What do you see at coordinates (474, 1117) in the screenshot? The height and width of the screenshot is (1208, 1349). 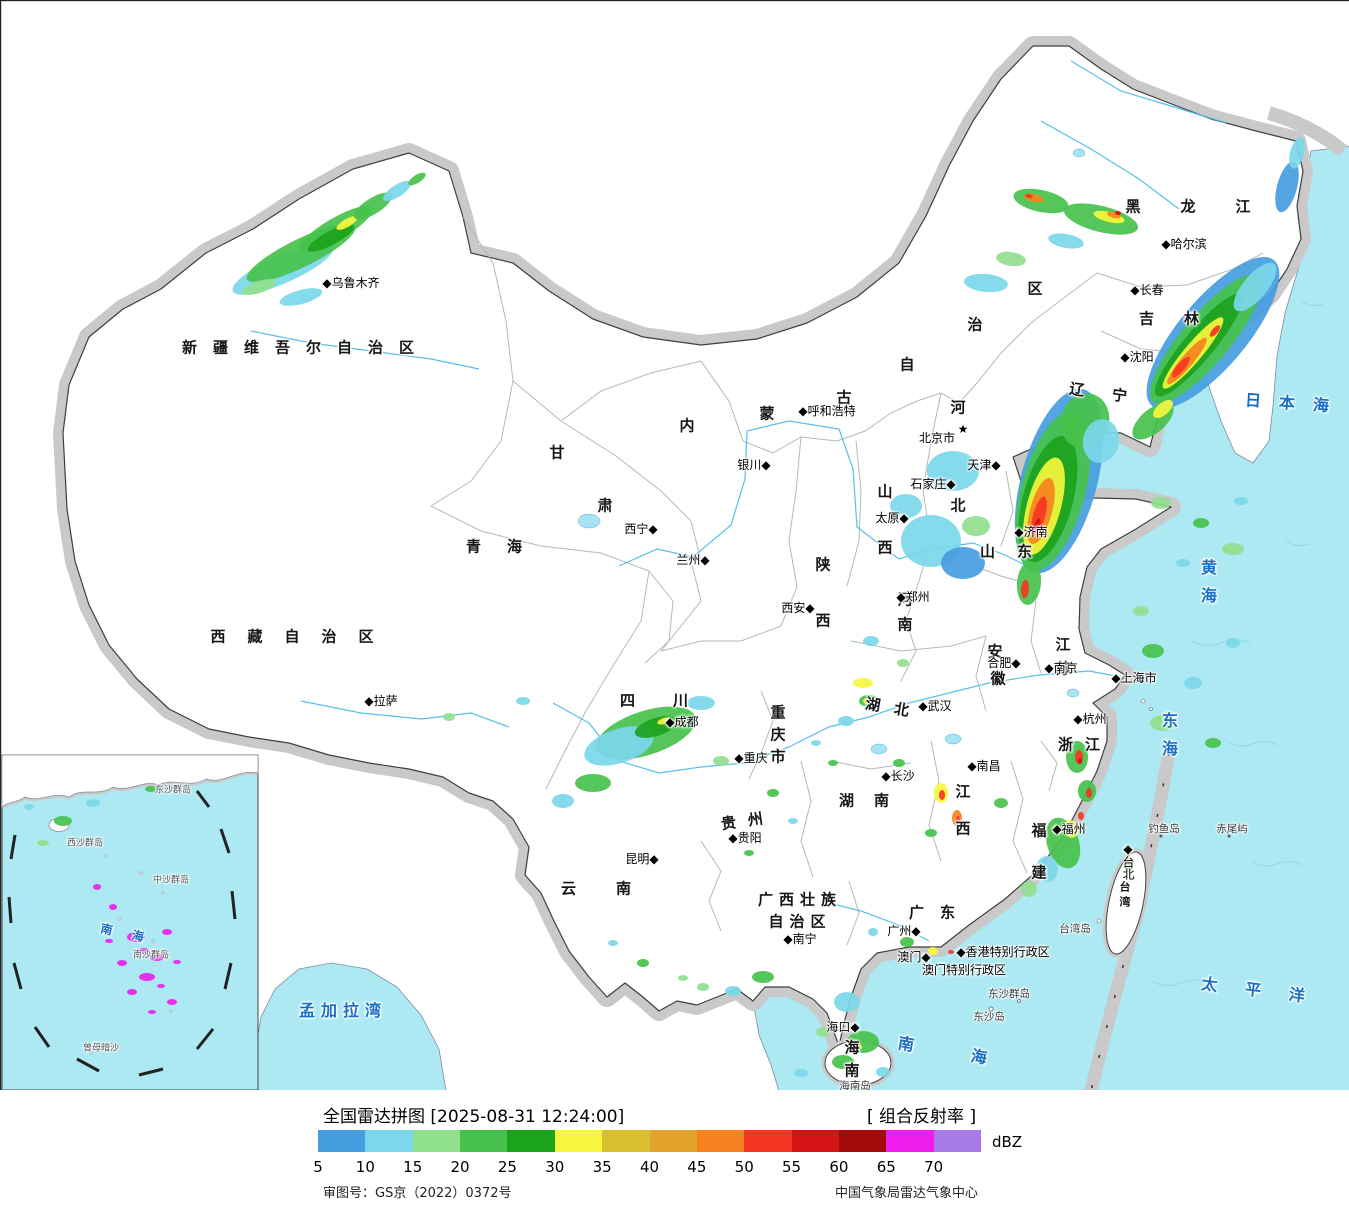 I see `map-title: 全国雷达拼图 [2025-08-31 12:24:00]` at bounding box center [474, 1117].